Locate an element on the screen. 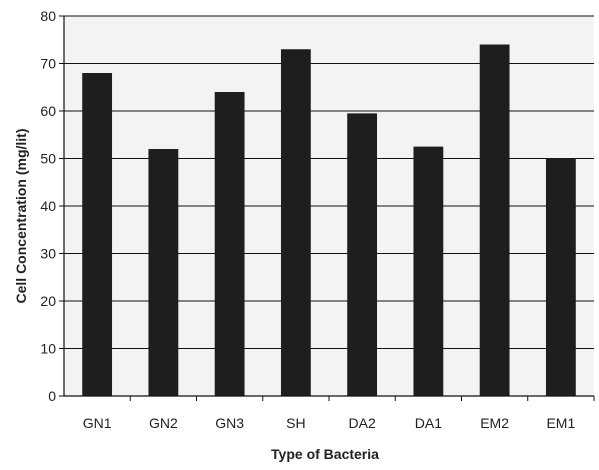 The width and height of the screenshot is (599, 470). y-tick-label: 20 is located at coordinates (48, 301).